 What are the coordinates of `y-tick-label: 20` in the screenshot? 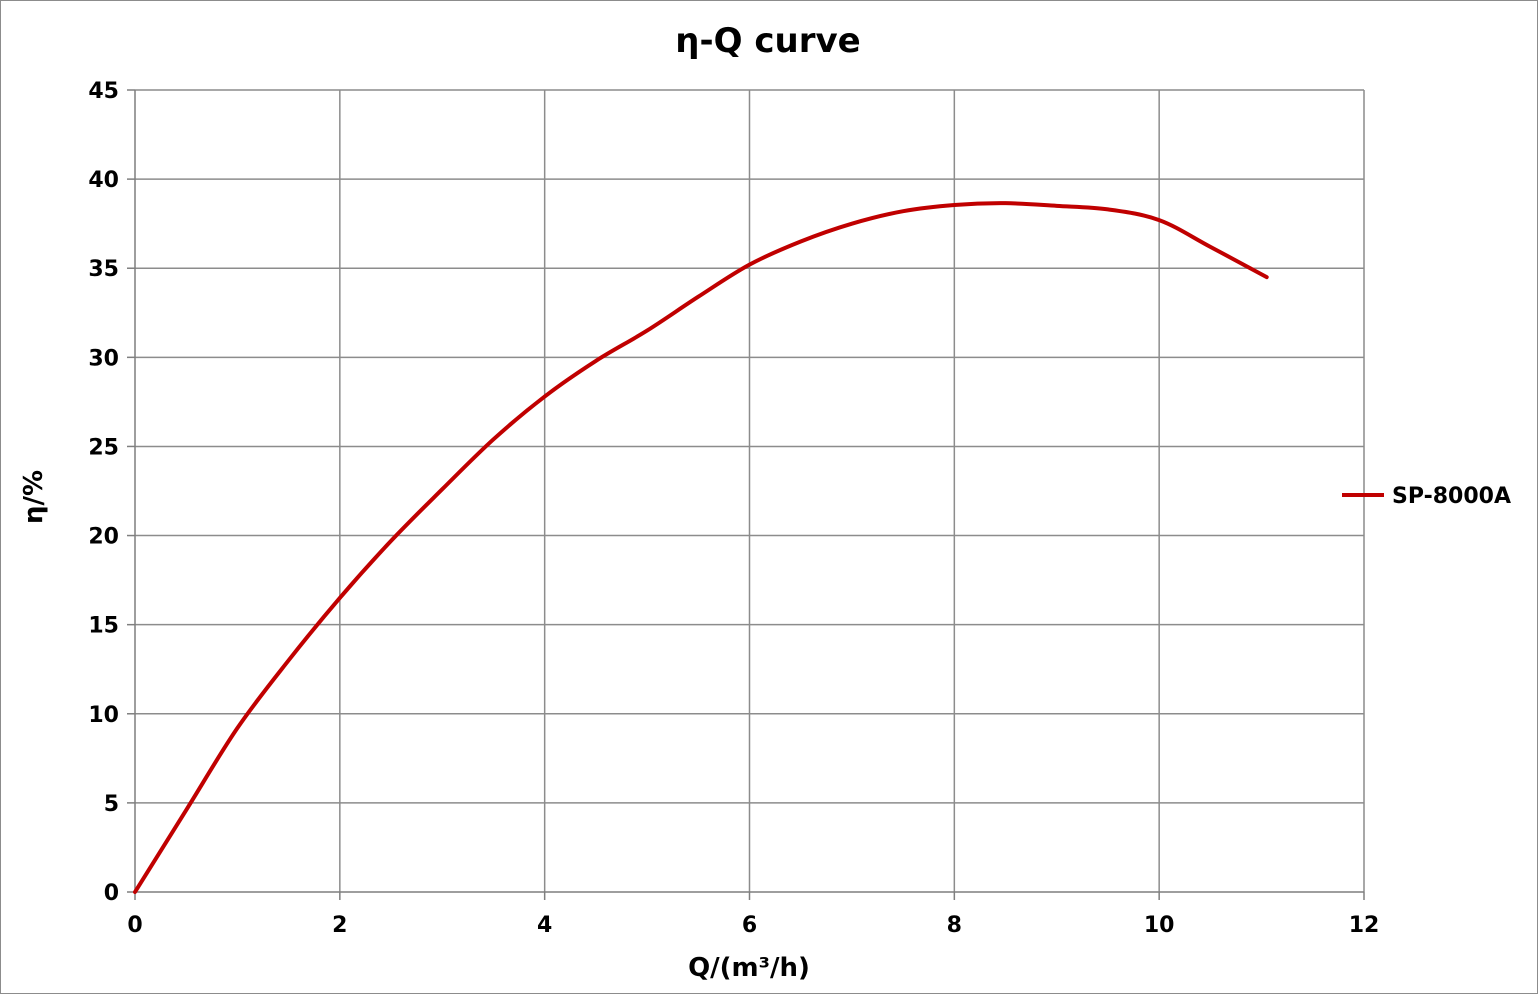 It's located at (103, 537).